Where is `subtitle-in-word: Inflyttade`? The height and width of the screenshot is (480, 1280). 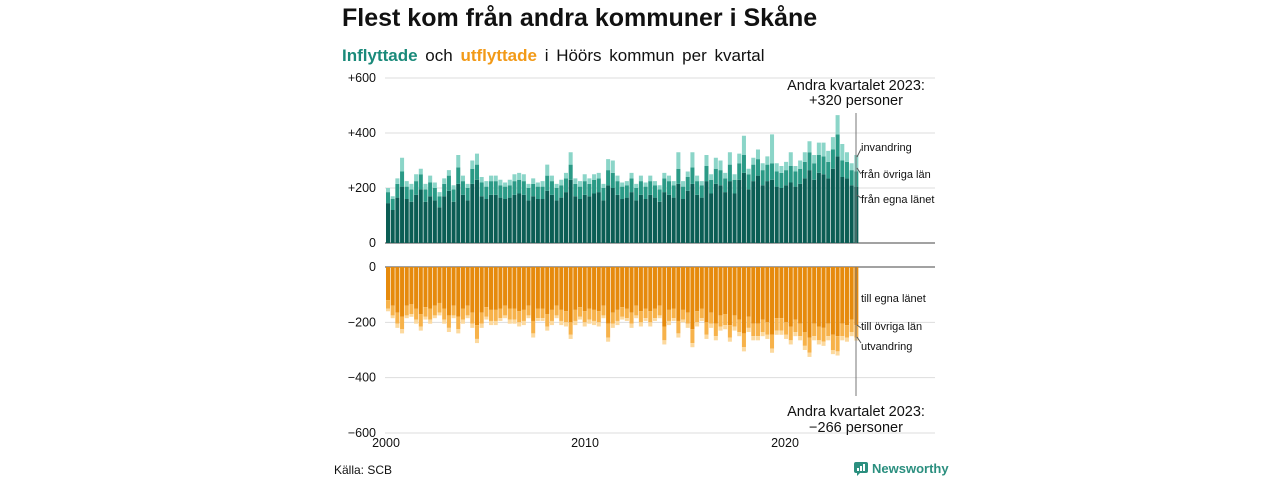
subtitle-in-word: Inflyttade is located at coordinates (380, 55).